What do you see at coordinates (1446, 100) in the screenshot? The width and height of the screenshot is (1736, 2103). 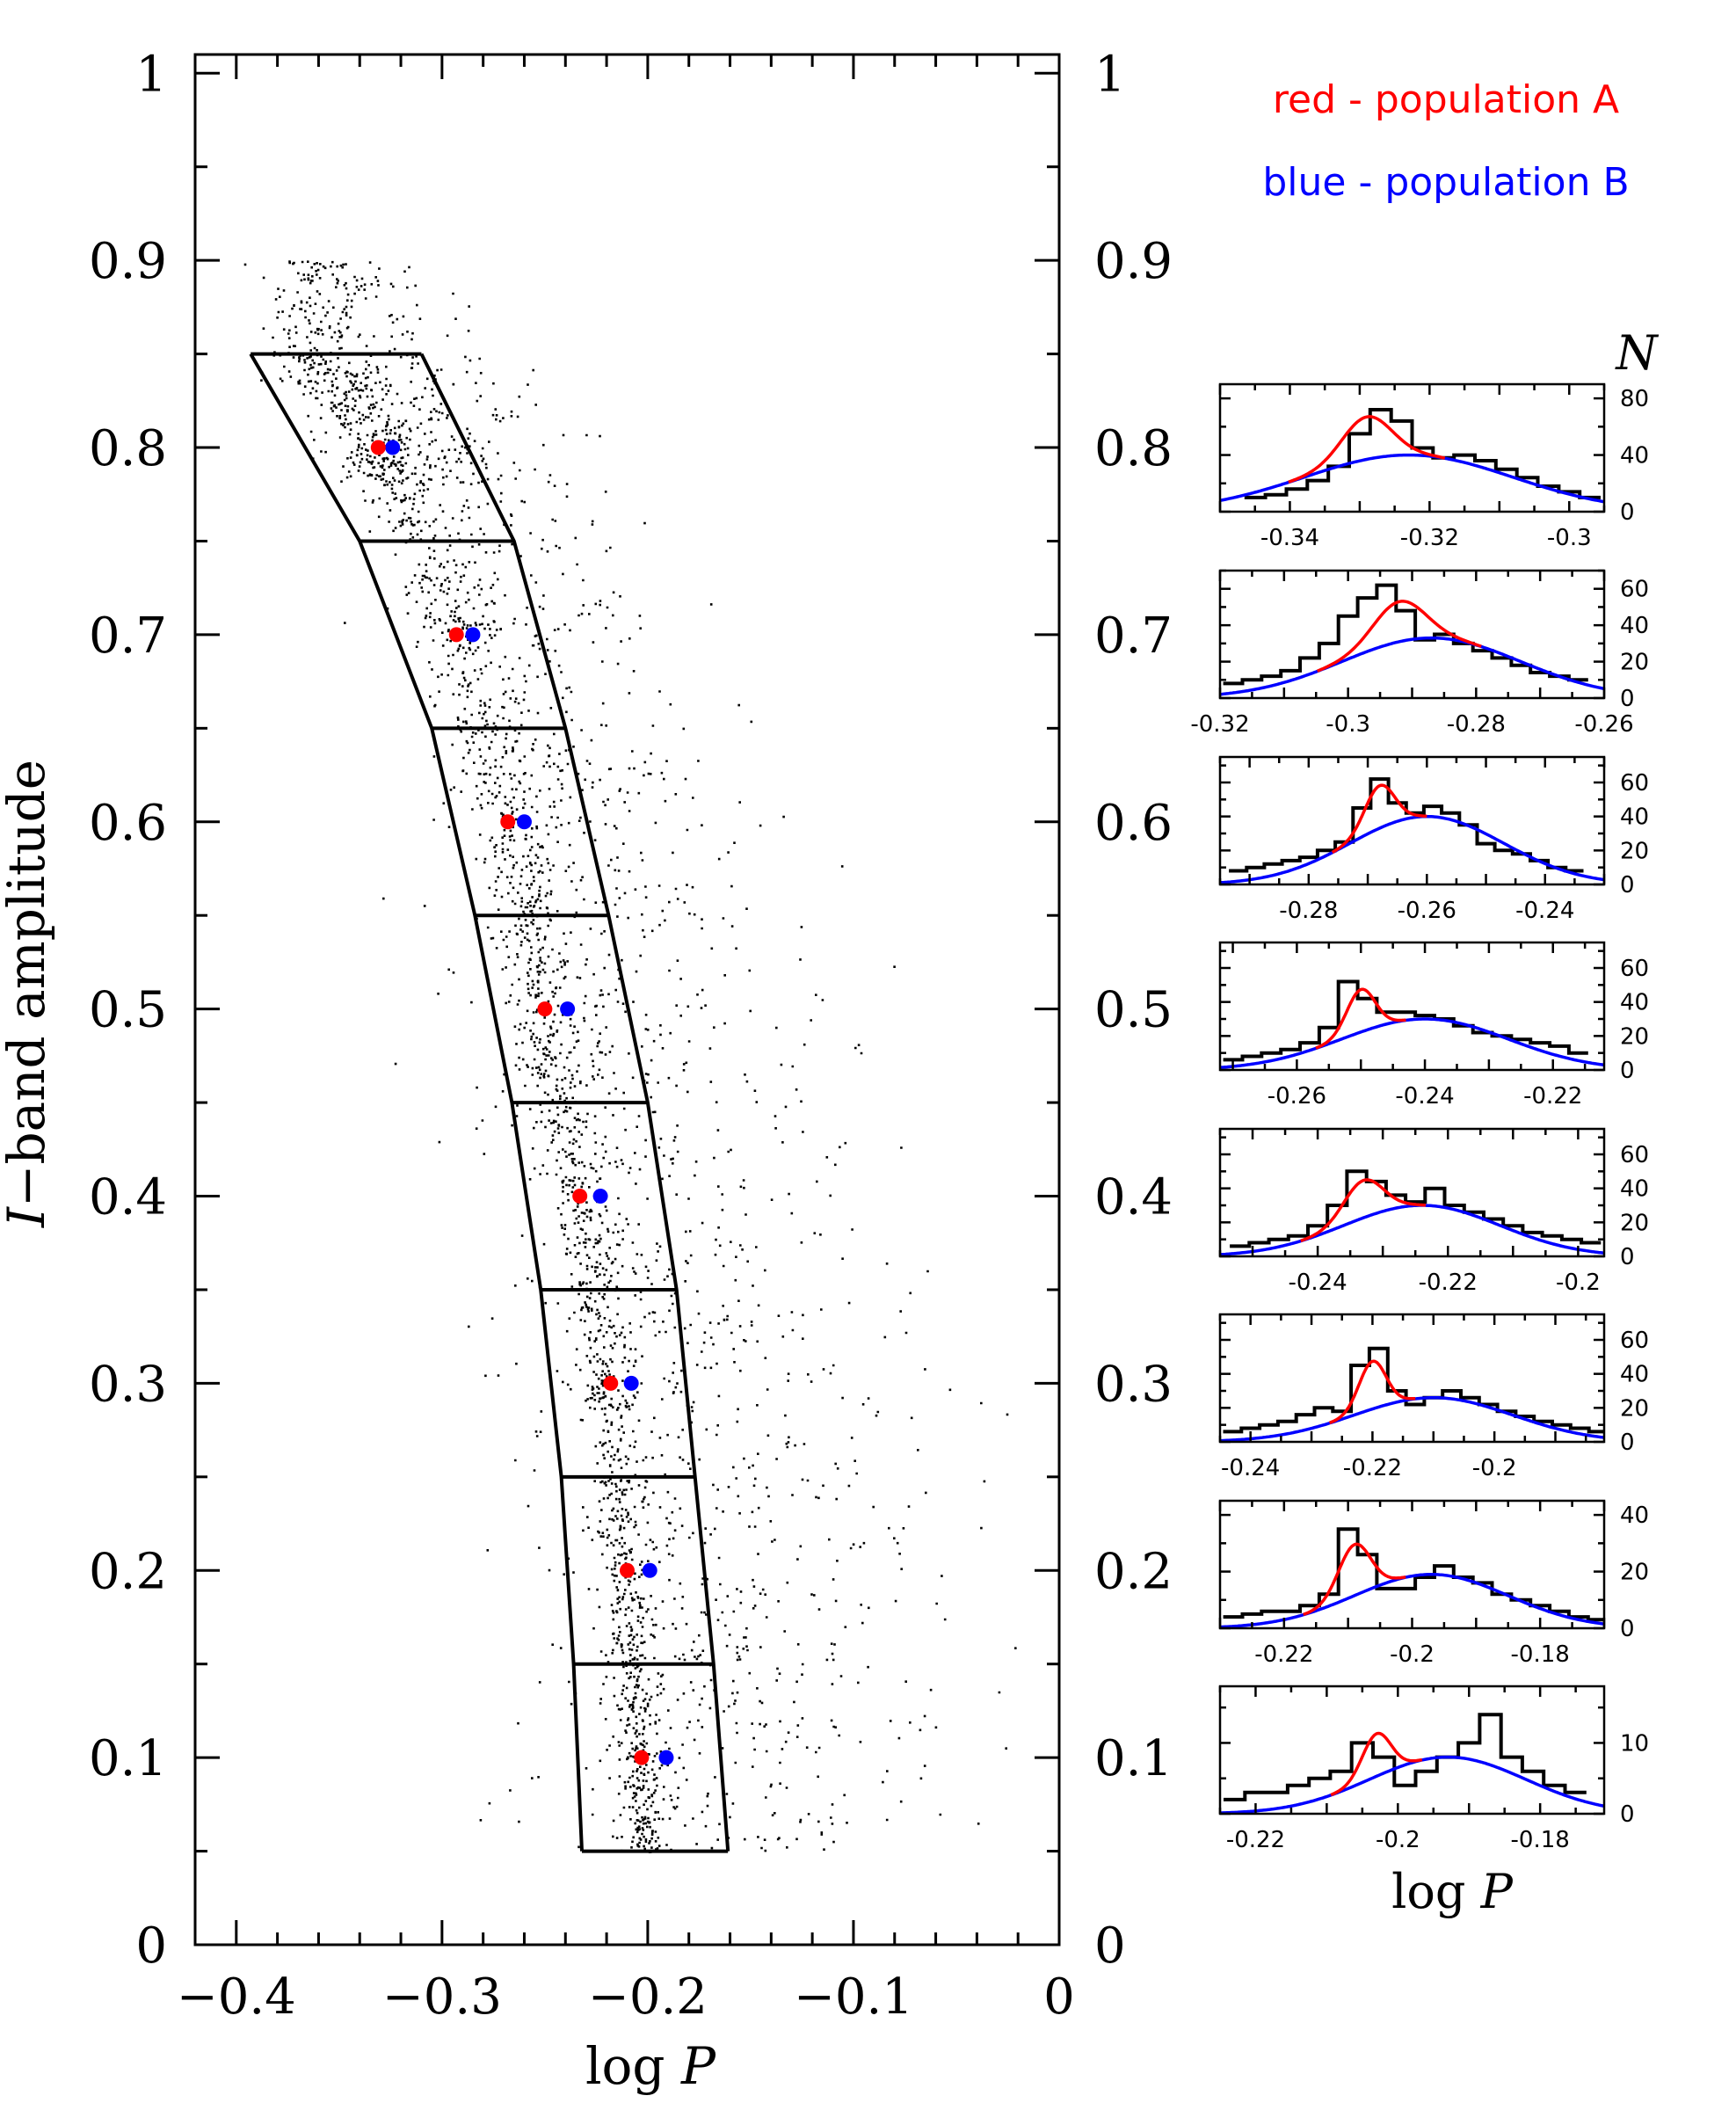 I see `legend-population-a: red - population A` at bounding box center [1446, 100].